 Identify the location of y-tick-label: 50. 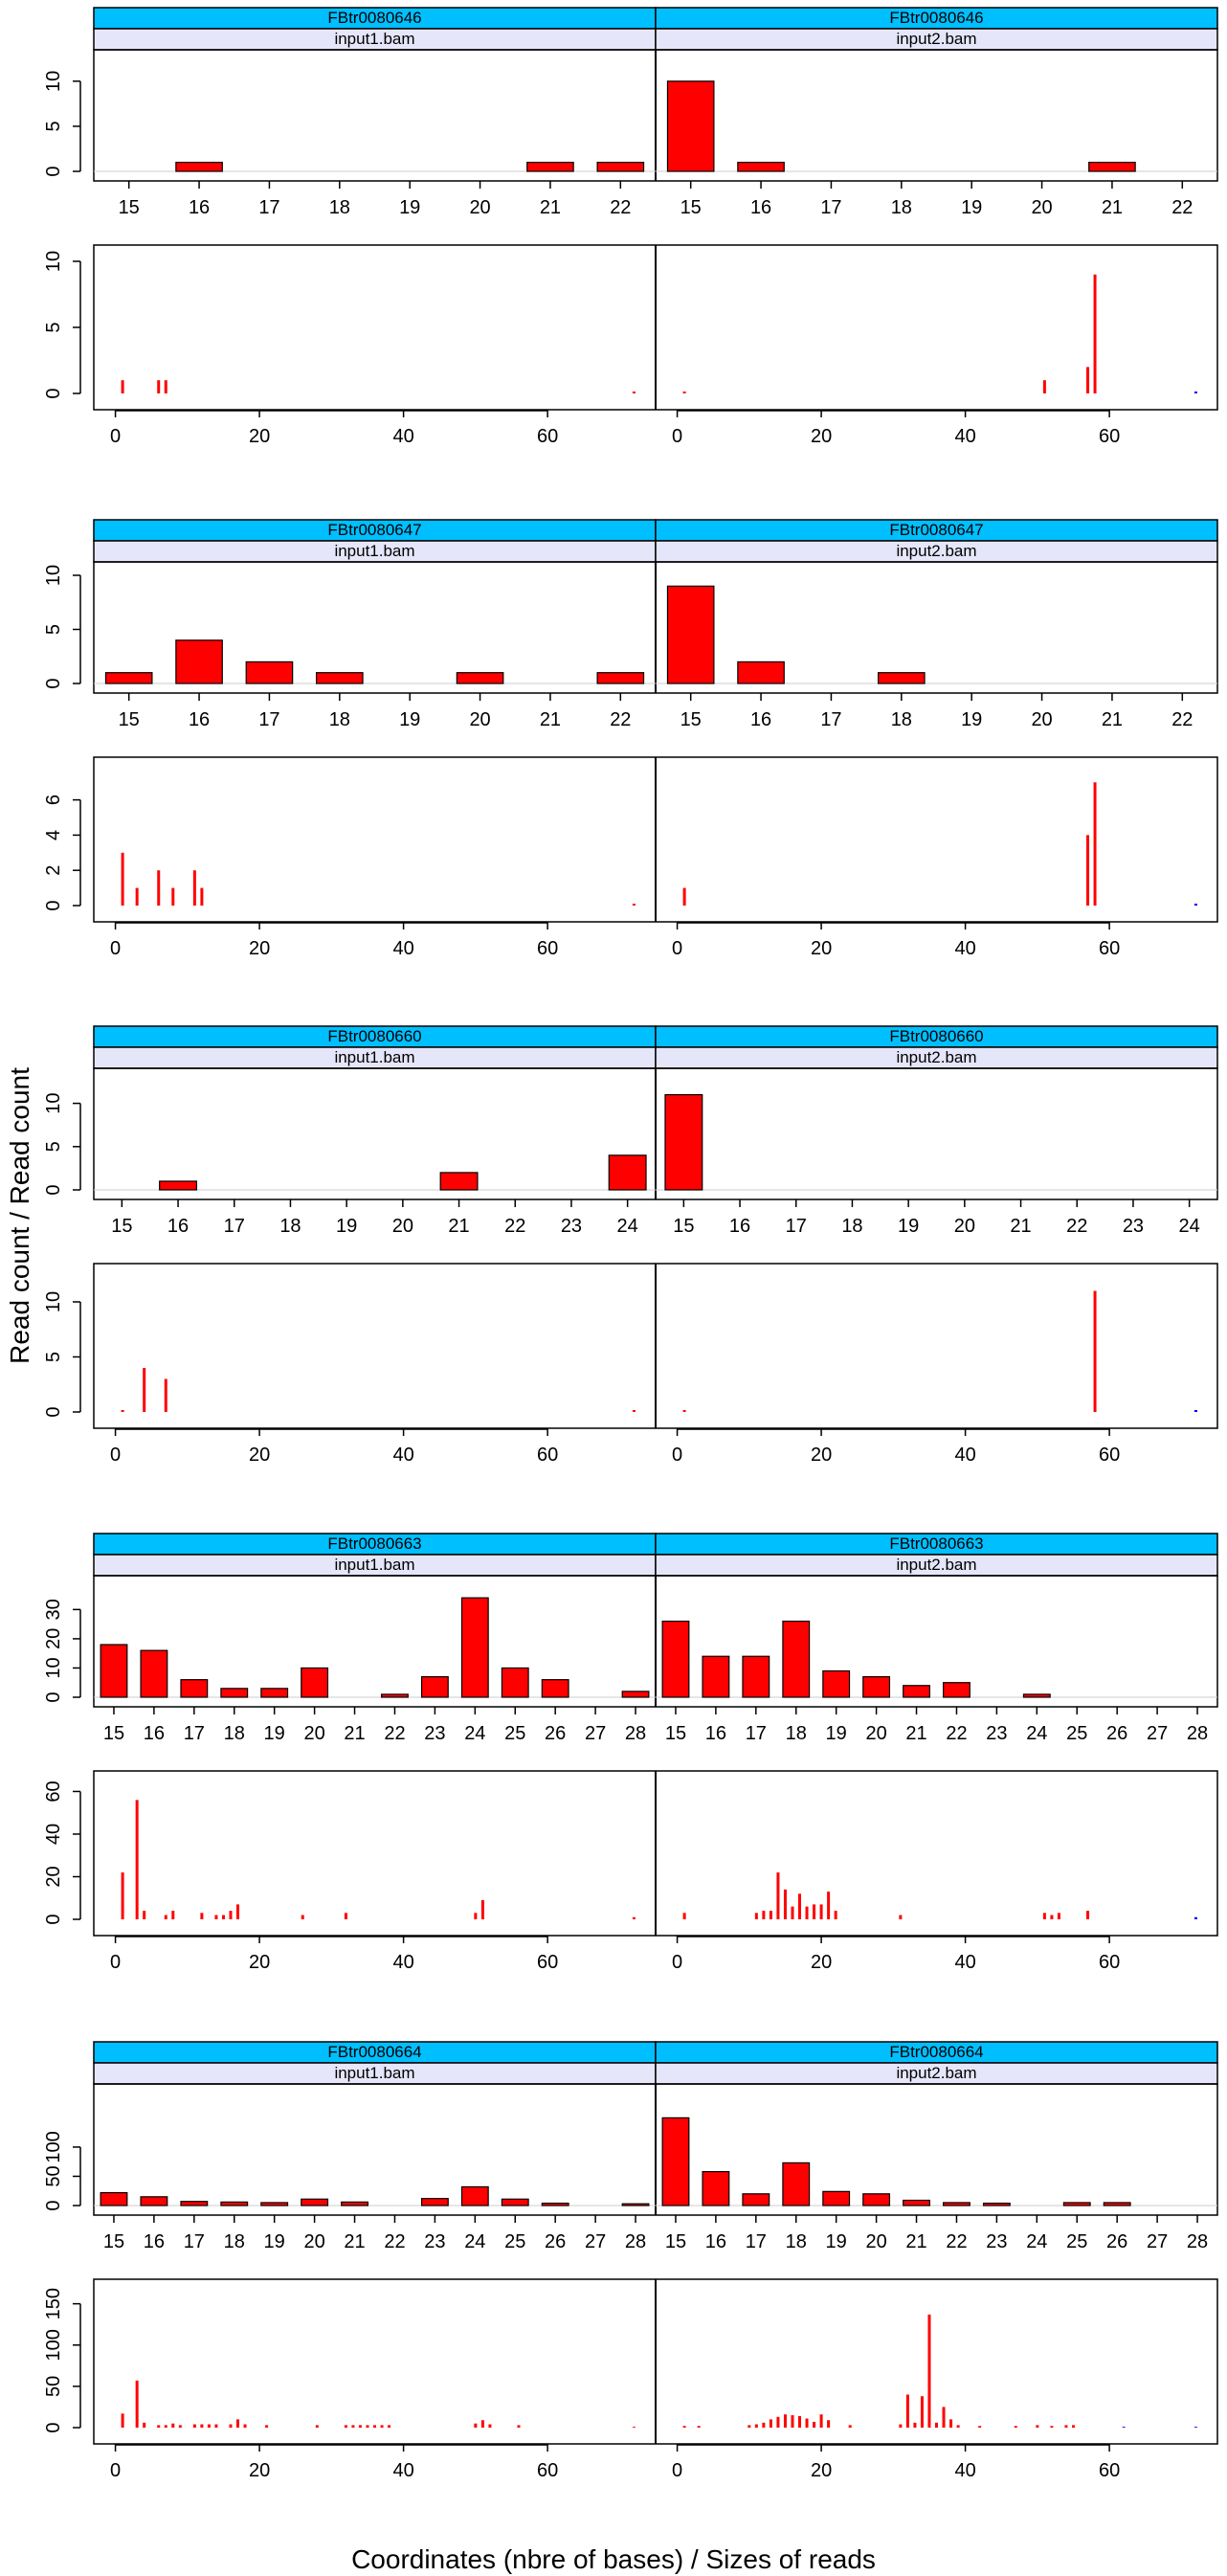
(53, 2387).